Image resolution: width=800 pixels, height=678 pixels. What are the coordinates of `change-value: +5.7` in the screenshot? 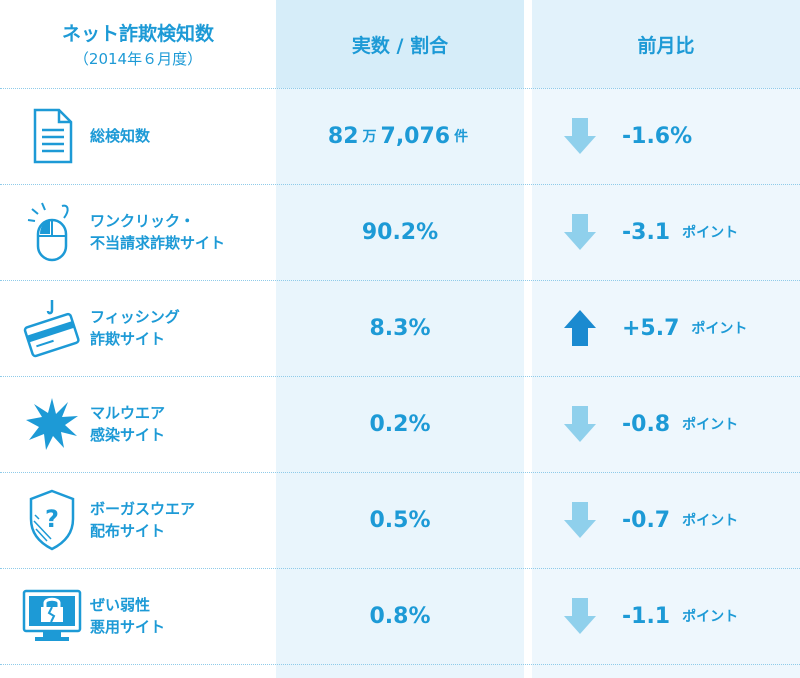 It's located at (651, 328).